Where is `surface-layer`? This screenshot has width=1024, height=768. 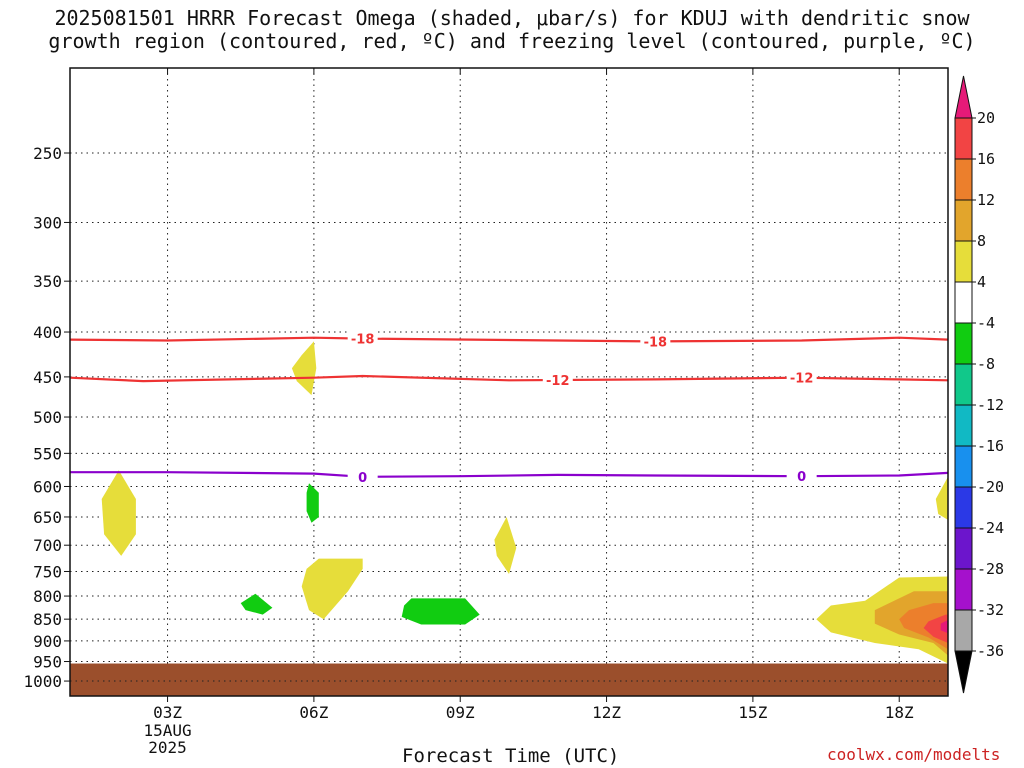 surface-layer is located at coordinates (509, 679).